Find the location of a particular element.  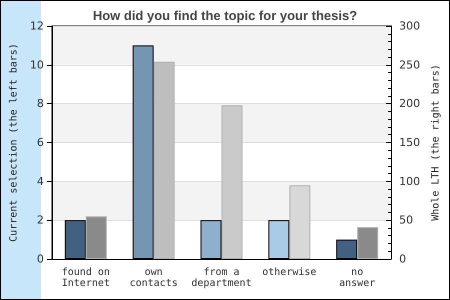

bar is located at coordinates (232, 182).